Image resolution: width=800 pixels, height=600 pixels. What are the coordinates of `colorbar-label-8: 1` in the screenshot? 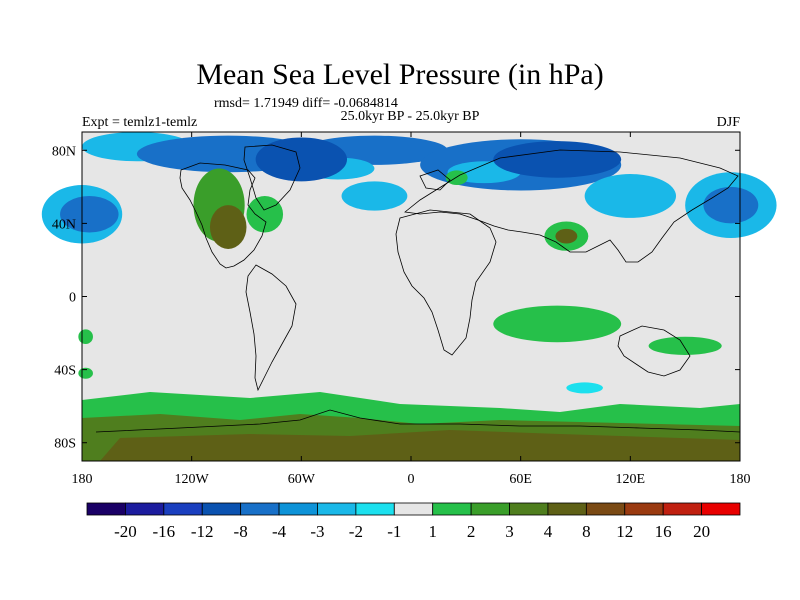 It's located at (432, 531).